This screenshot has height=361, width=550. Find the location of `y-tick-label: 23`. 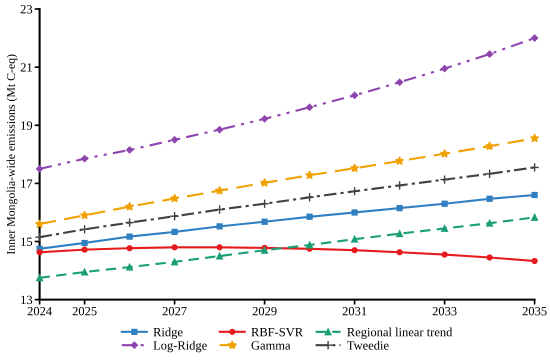

y-tick-label: 23 is located at coordinates (26, 9).